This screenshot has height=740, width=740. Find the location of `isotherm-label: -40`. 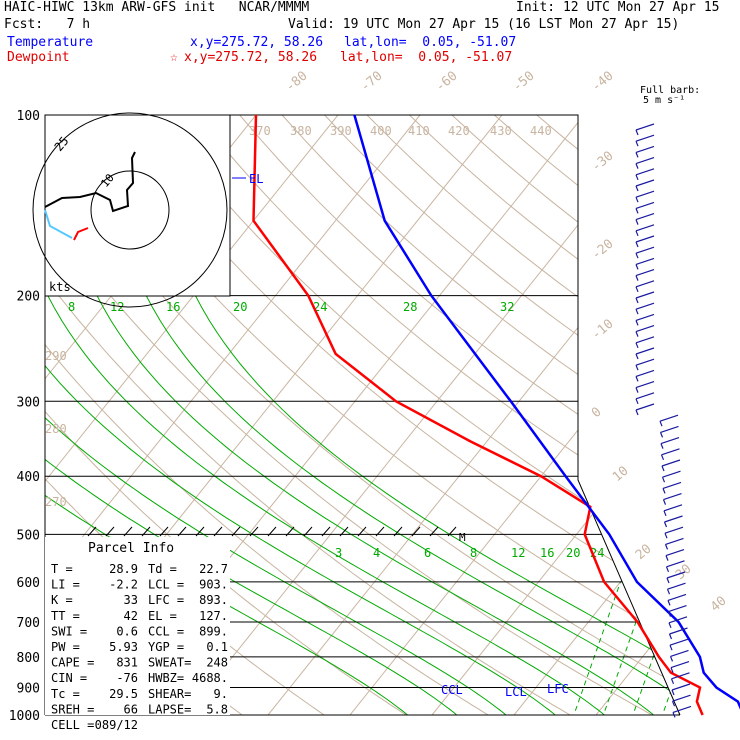

isotherm-label: -40 is located at coordinates (603, 81).